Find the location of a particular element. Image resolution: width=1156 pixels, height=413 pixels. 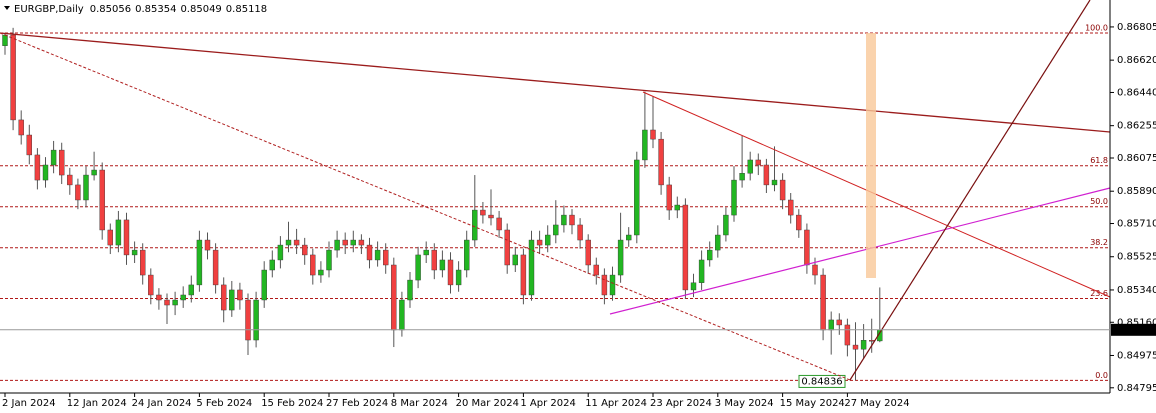

x-tick-label: 5 Feb 2024 is located at coordinates (224, 403).